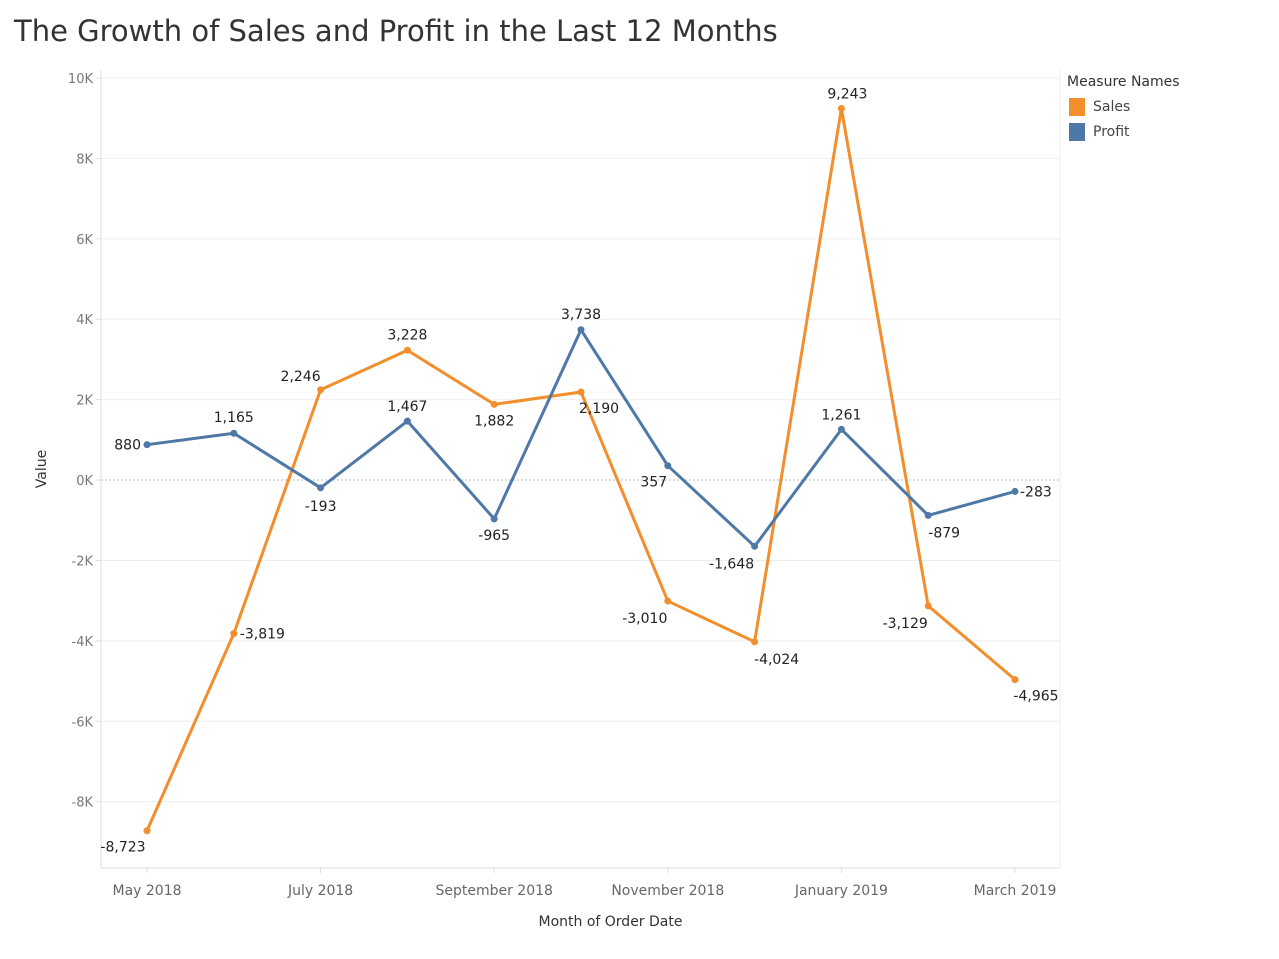  Describe the element at coordinates (644, 619) in the screenshot. I see `data-label-sales: -3,010` at that location.